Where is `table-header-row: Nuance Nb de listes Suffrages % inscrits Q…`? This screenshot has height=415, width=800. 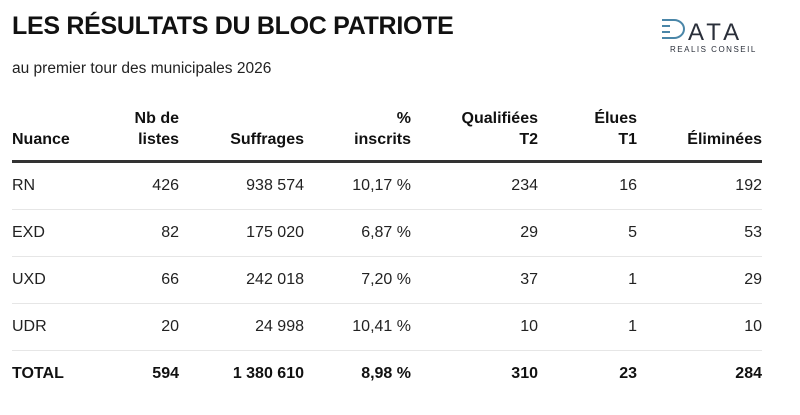
table-header-row: Nuance Nb de listes Suffrages % inscrits Q… is located at coordinates (387, 135).